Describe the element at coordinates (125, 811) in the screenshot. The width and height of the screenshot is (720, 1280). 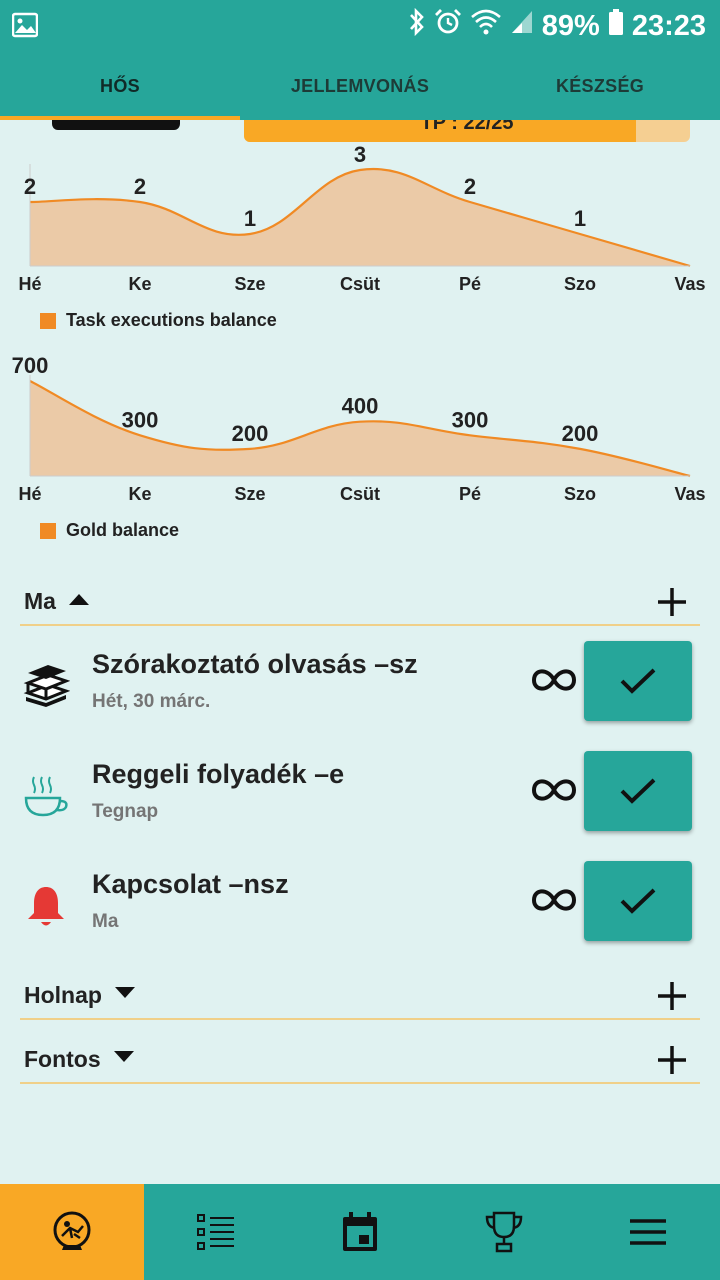
I see `task-date: Tegnap` at that location.